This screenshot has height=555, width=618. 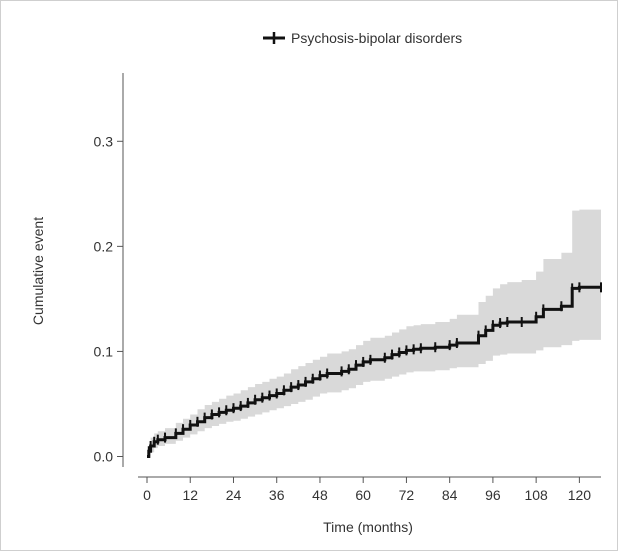 What do you see at coordinates (368, 527) in the screenshot?
I see `x-axis-label: Time (months)` at bounding box center [368, 527].